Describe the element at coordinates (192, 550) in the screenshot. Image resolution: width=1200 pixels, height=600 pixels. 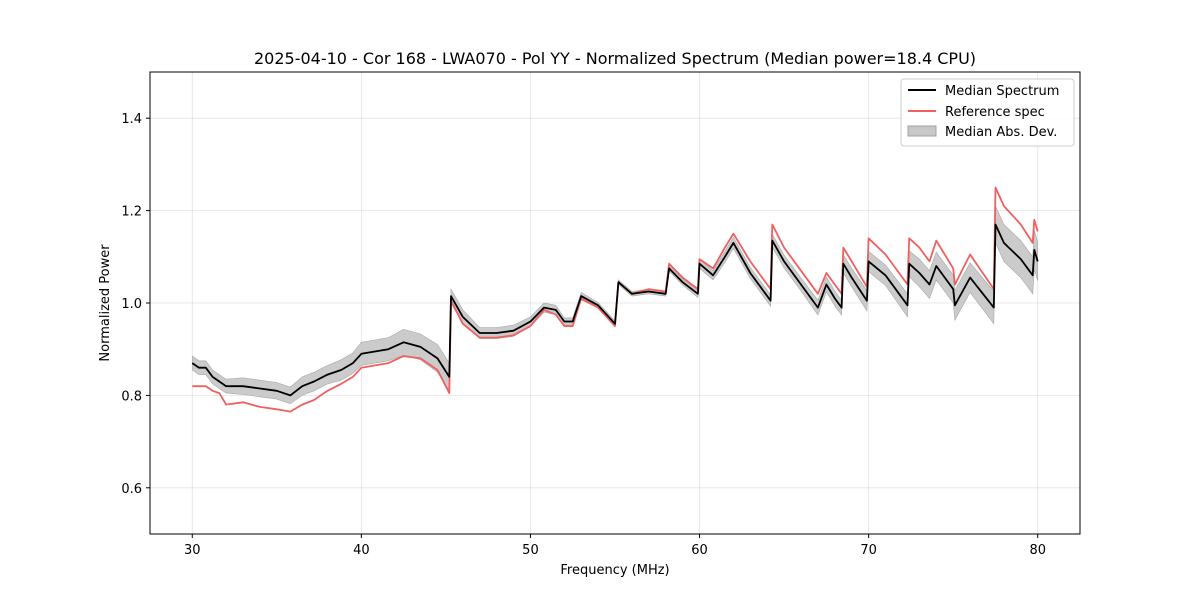
I see `x-tick-label: 30` at that location.